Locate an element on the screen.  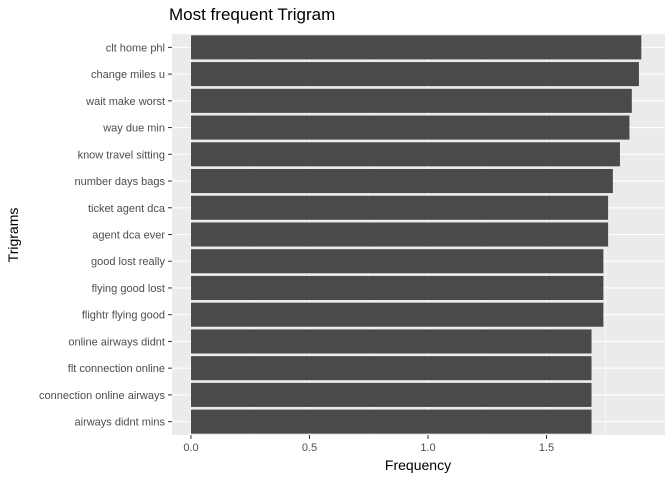
y-tick-label: know travel sitting is located at coordinates (121, 155).